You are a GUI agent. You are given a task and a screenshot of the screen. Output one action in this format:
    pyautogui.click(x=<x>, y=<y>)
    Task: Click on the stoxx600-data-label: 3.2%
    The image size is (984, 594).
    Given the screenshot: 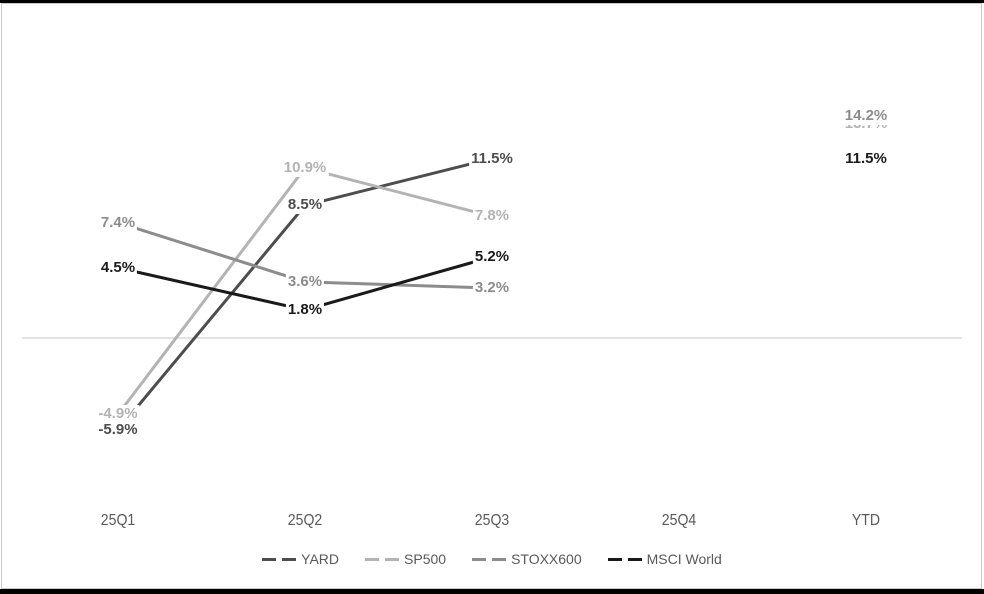 What is the action you would take?
    pyautogui.click(x=492, y=288)
    